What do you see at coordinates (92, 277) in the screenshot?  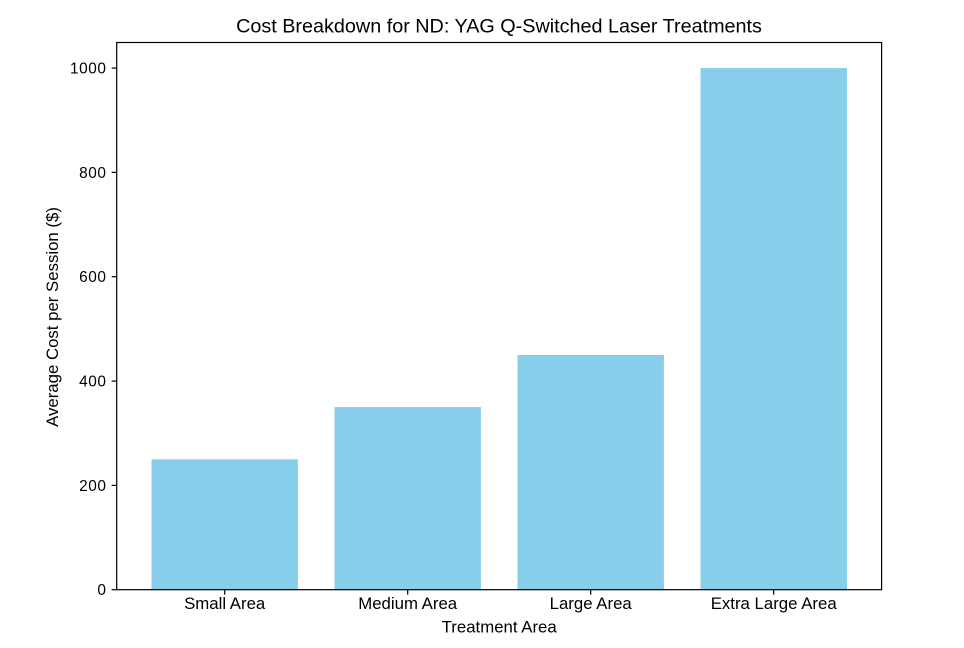 I see `svg-text: 600` at bounding box center [92, 277].